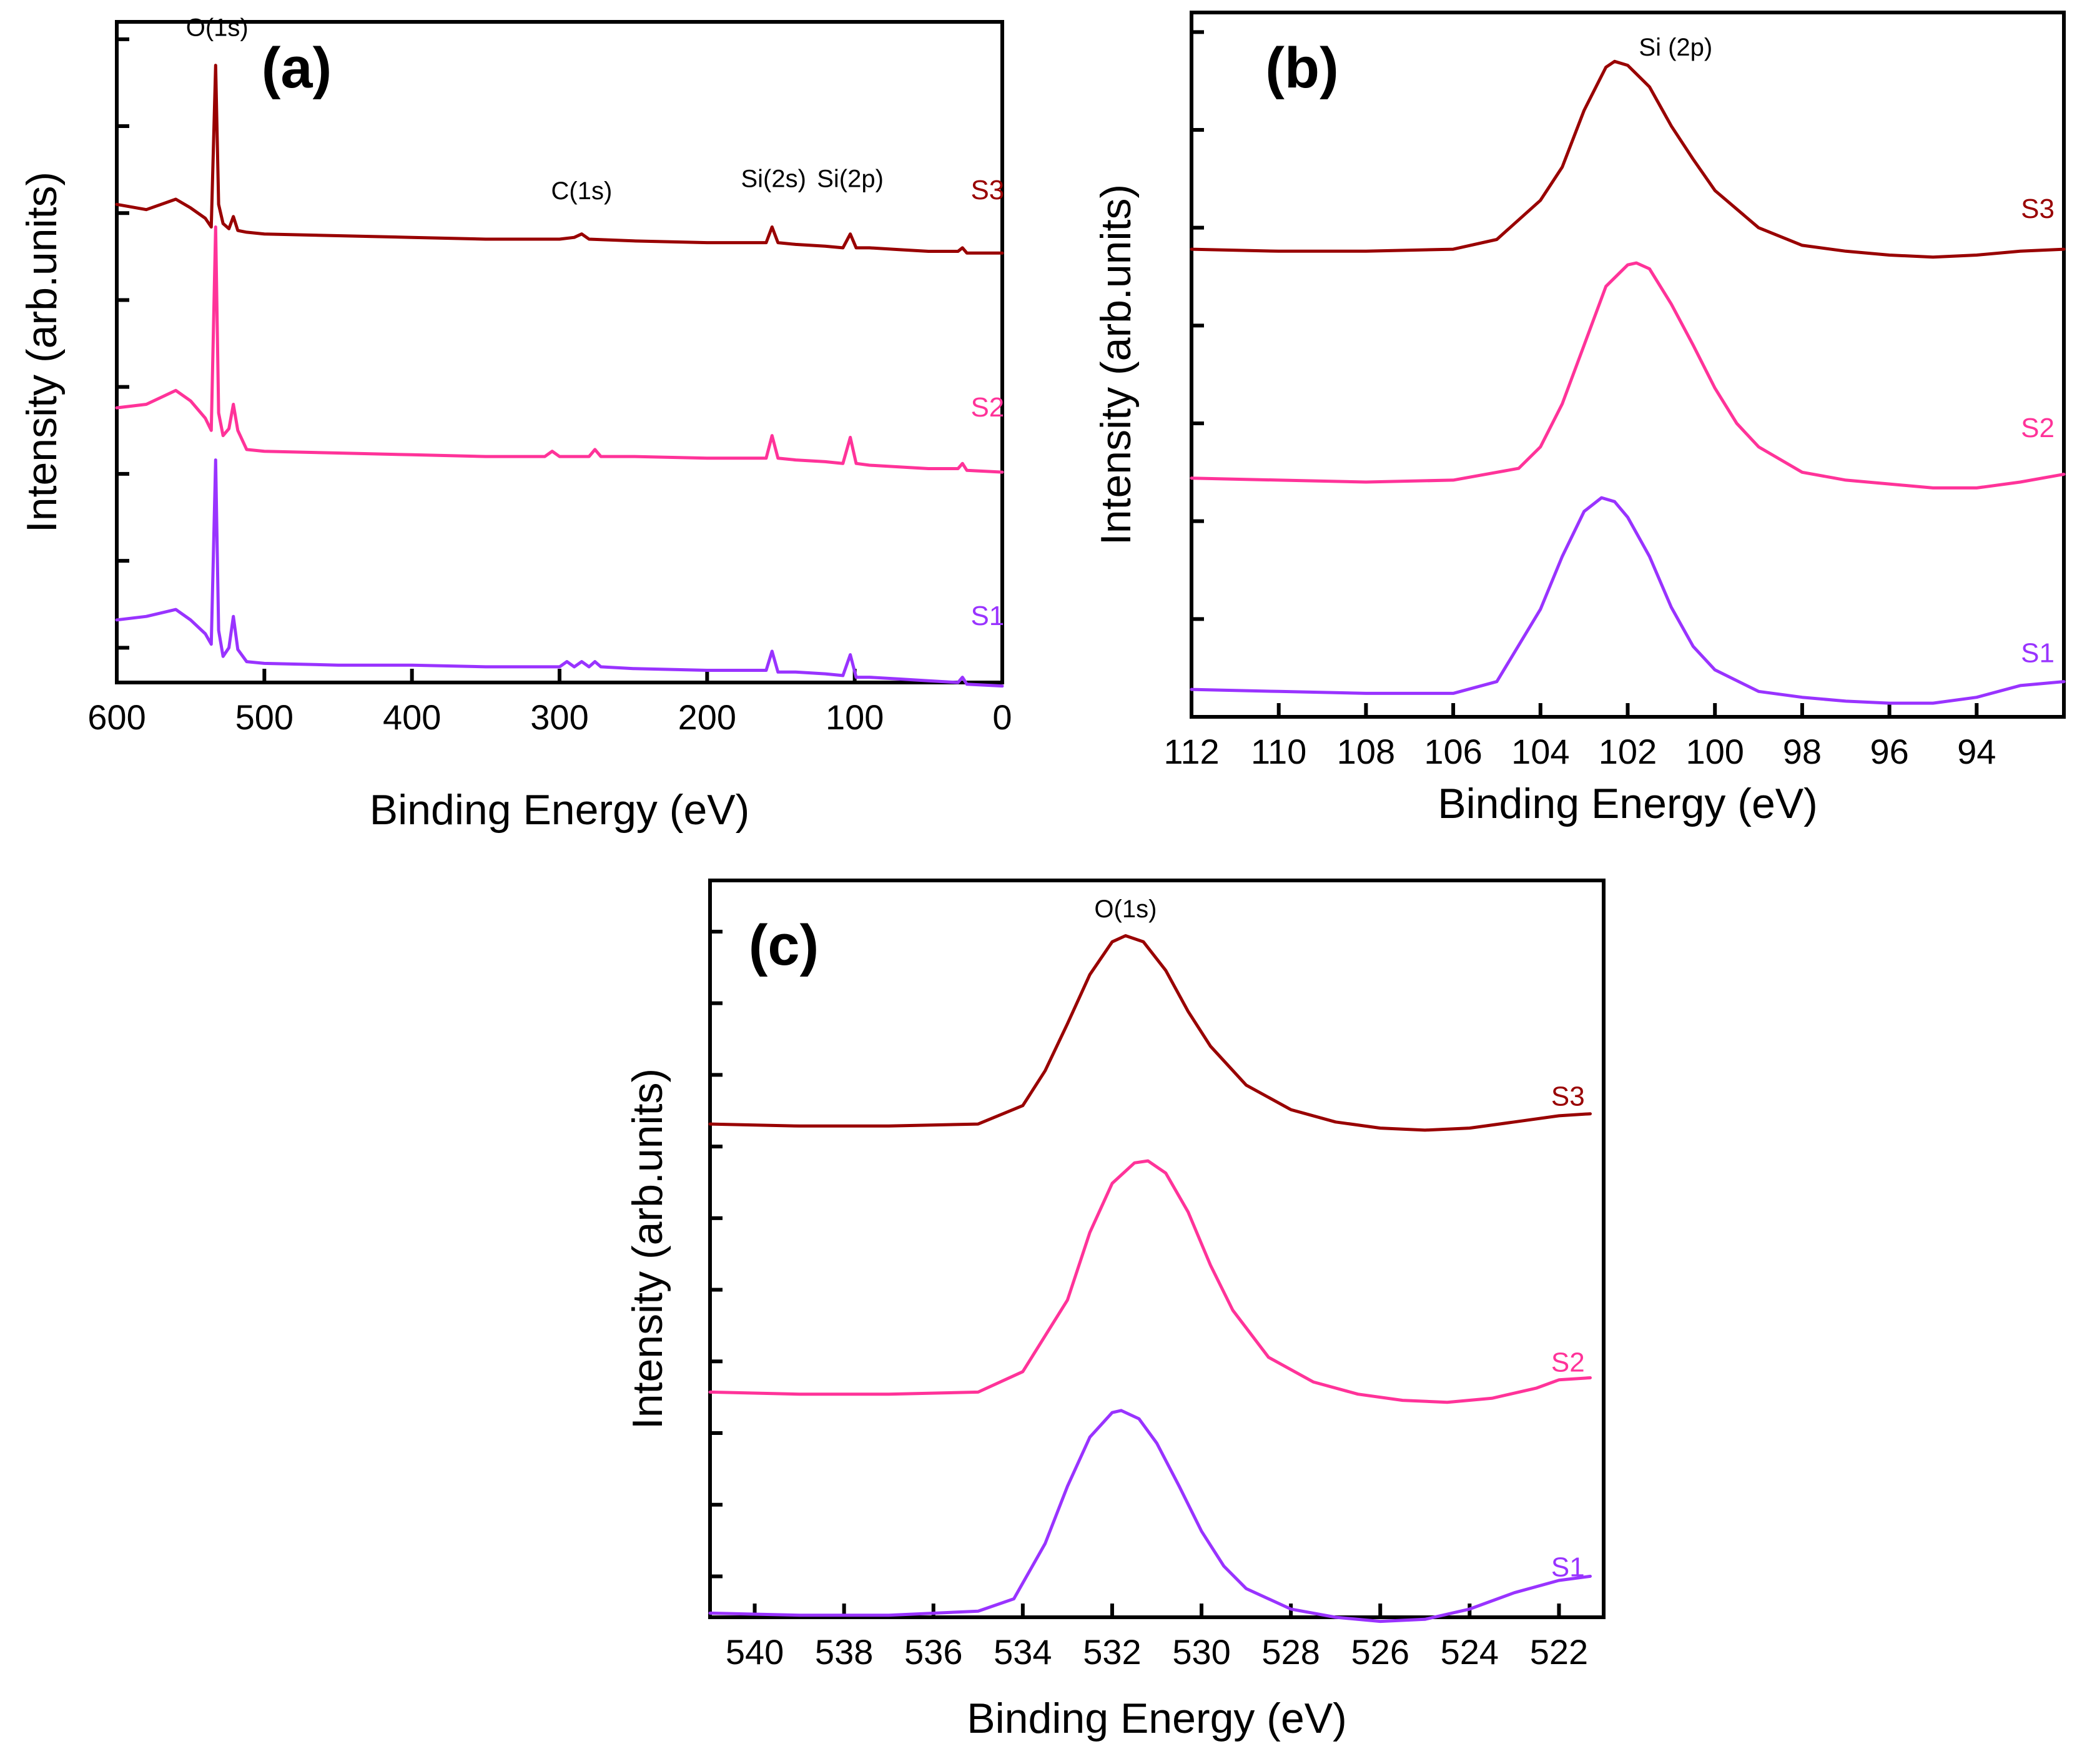 The image size is (2087, 1764). Describe the element at coordinates (1023, 1652) in the screenshot. I see `x-tick-label-c: 534` at that location.